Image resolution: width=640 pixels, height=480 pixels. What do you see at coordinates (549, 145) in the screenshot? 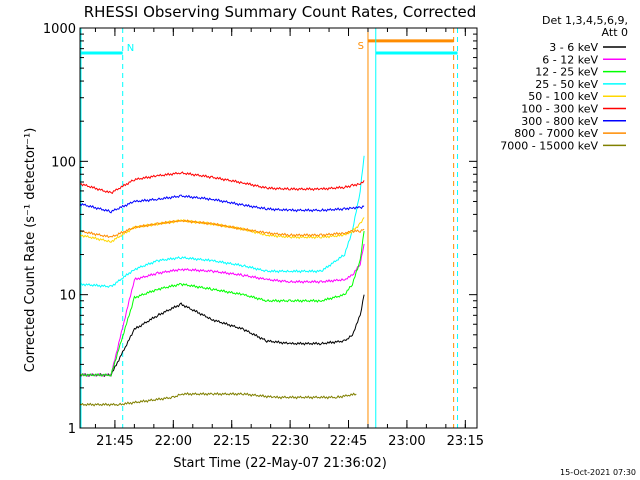
I see `legend-label: 7000 - 15000 keV` at bounding box center [549, 145].